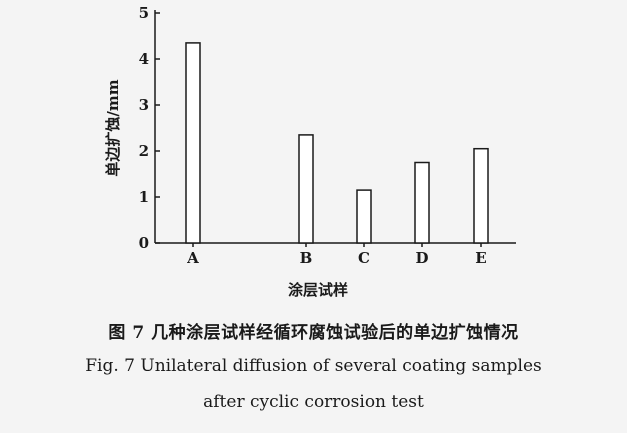  Describe the element at coordinates (192, 258) in the screenshot. I see `x-tick-label-A: A` at that location.